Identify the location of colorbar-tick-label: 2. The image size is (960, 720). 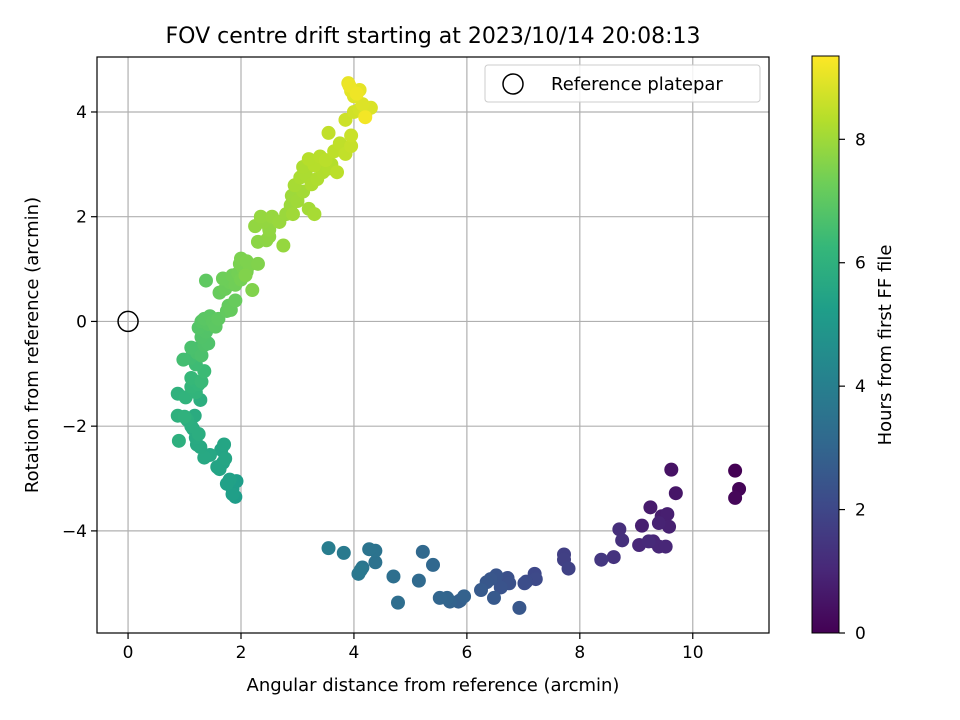
(860, 511).